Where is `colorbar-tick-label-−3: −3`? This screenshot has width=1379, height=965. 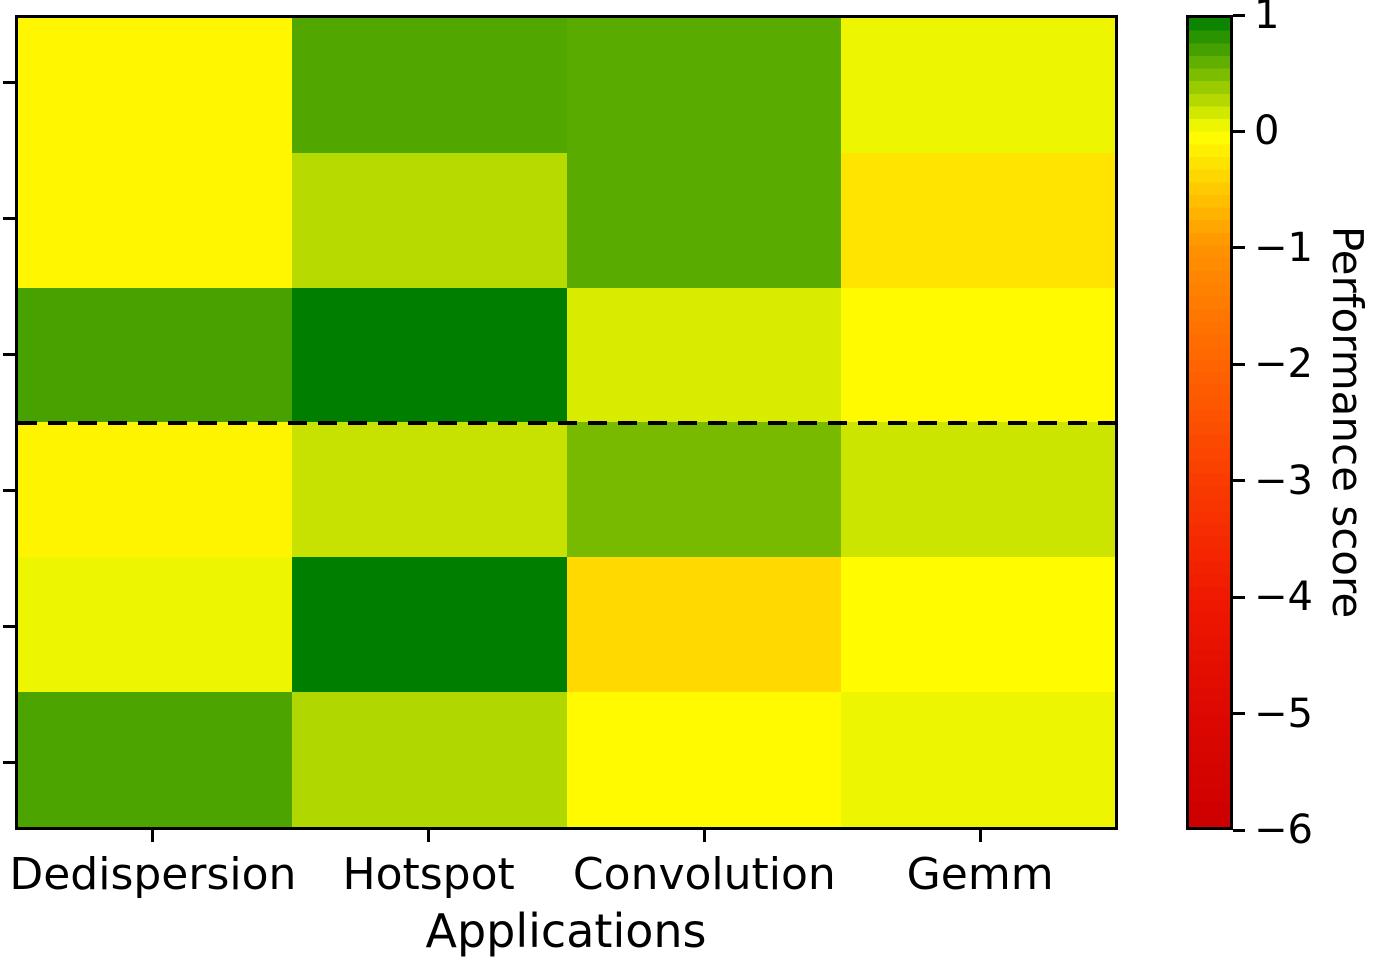
colorbar-tick-label-−3: −3 is located at coordinates (1283, 480).